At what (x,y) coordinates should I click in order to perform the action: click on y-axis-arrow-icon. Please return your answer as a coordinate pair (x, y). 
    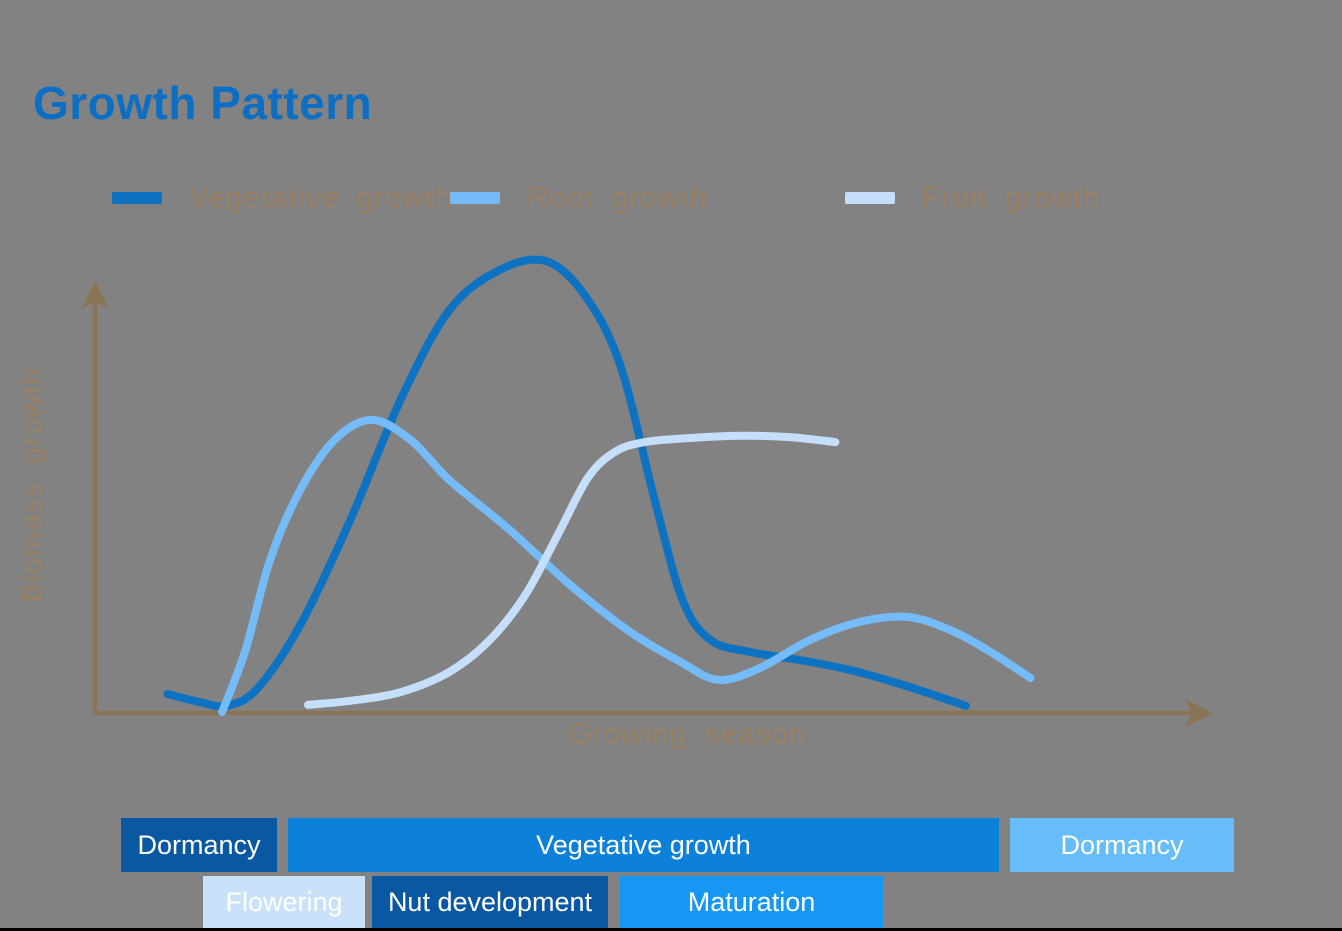
    Looking at the image, I should click on (95, 295).